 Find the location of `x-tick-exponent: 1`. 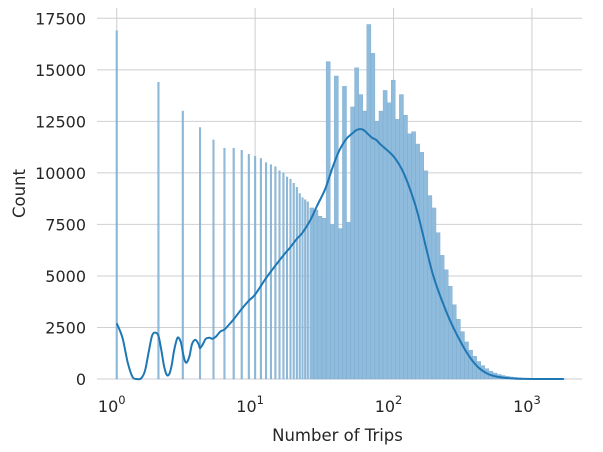

x-tick-exponent: 1 is located at coordinates (260, 400).